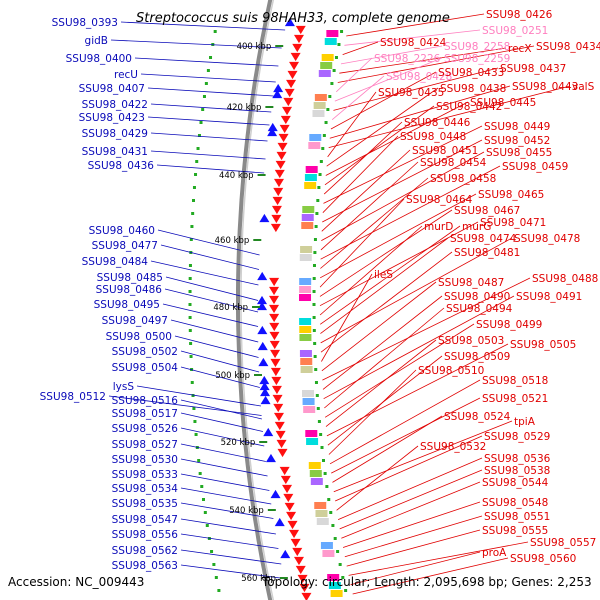 The width and height of the screenshot is (600, 600). What do you see at coordinates (477, 297) in the screenshot?
I see `gene-label-right: SSU98_0490` at bounding box center [477, 297].